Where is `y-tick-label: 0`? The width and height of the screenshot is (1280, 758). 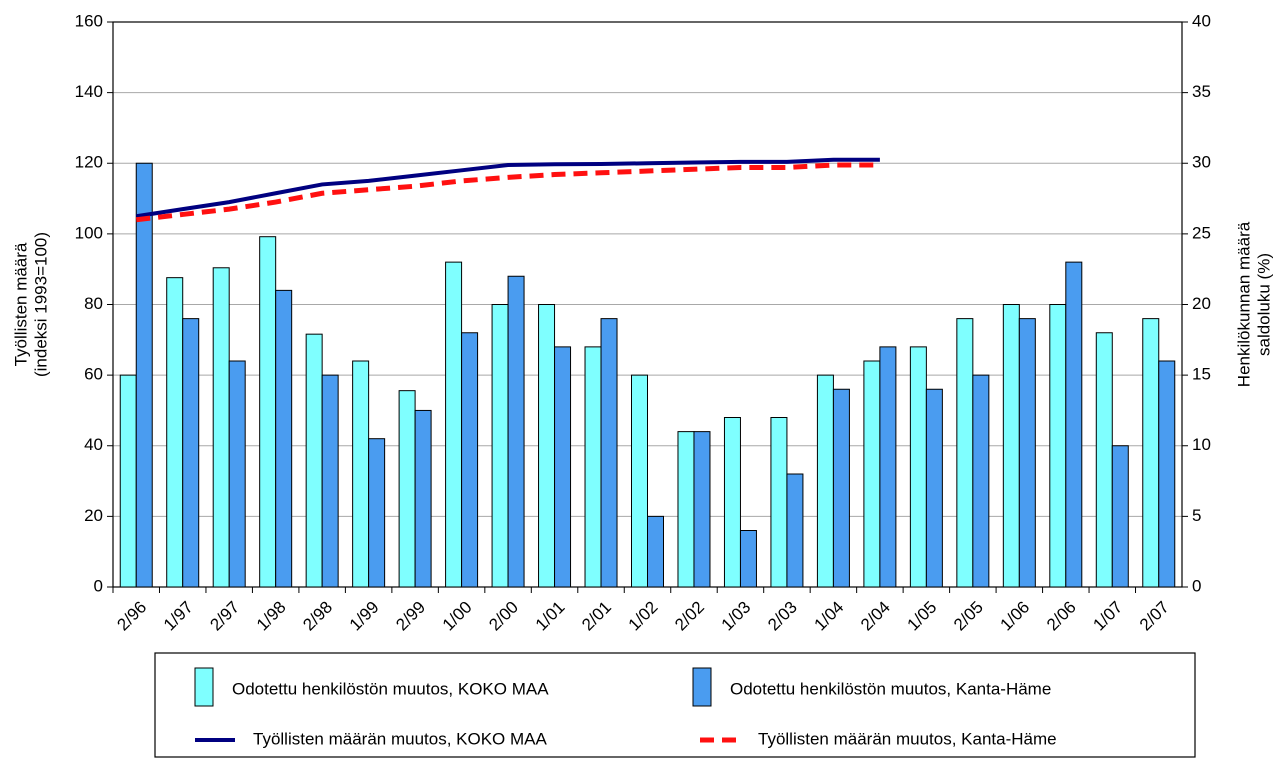 y-tick-label: 0 is located at coordinates (98, 585).